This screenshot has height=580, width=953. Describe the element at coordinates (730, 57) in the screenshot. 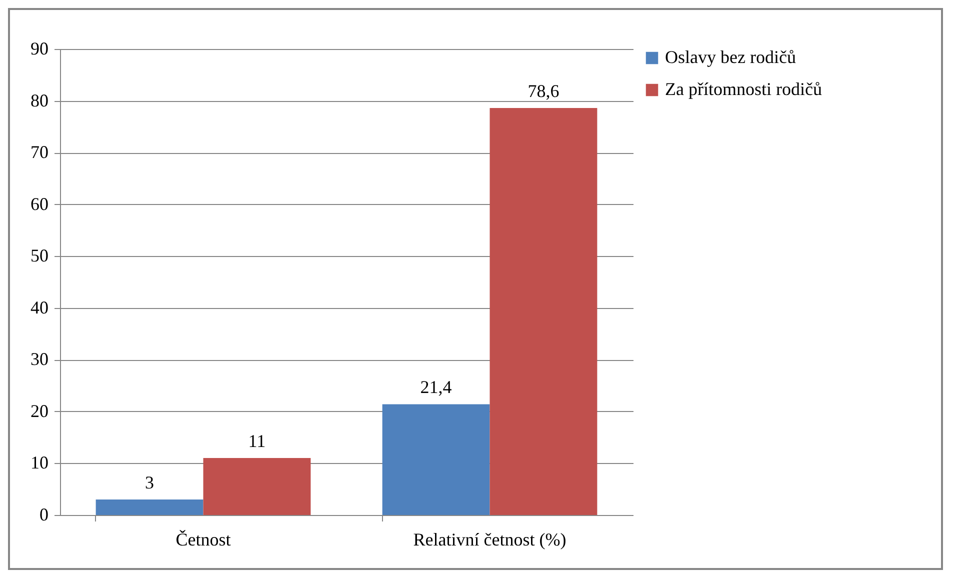

I see `legend-label: Oslavy bez rodičů` at that location.